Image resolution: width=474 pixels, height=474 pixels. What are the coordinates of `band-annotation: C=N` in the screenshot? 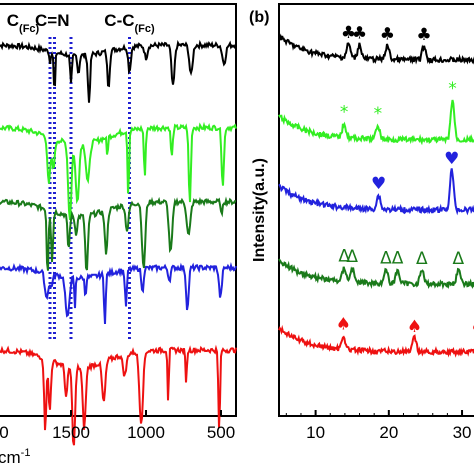 It's located at (52, 20).